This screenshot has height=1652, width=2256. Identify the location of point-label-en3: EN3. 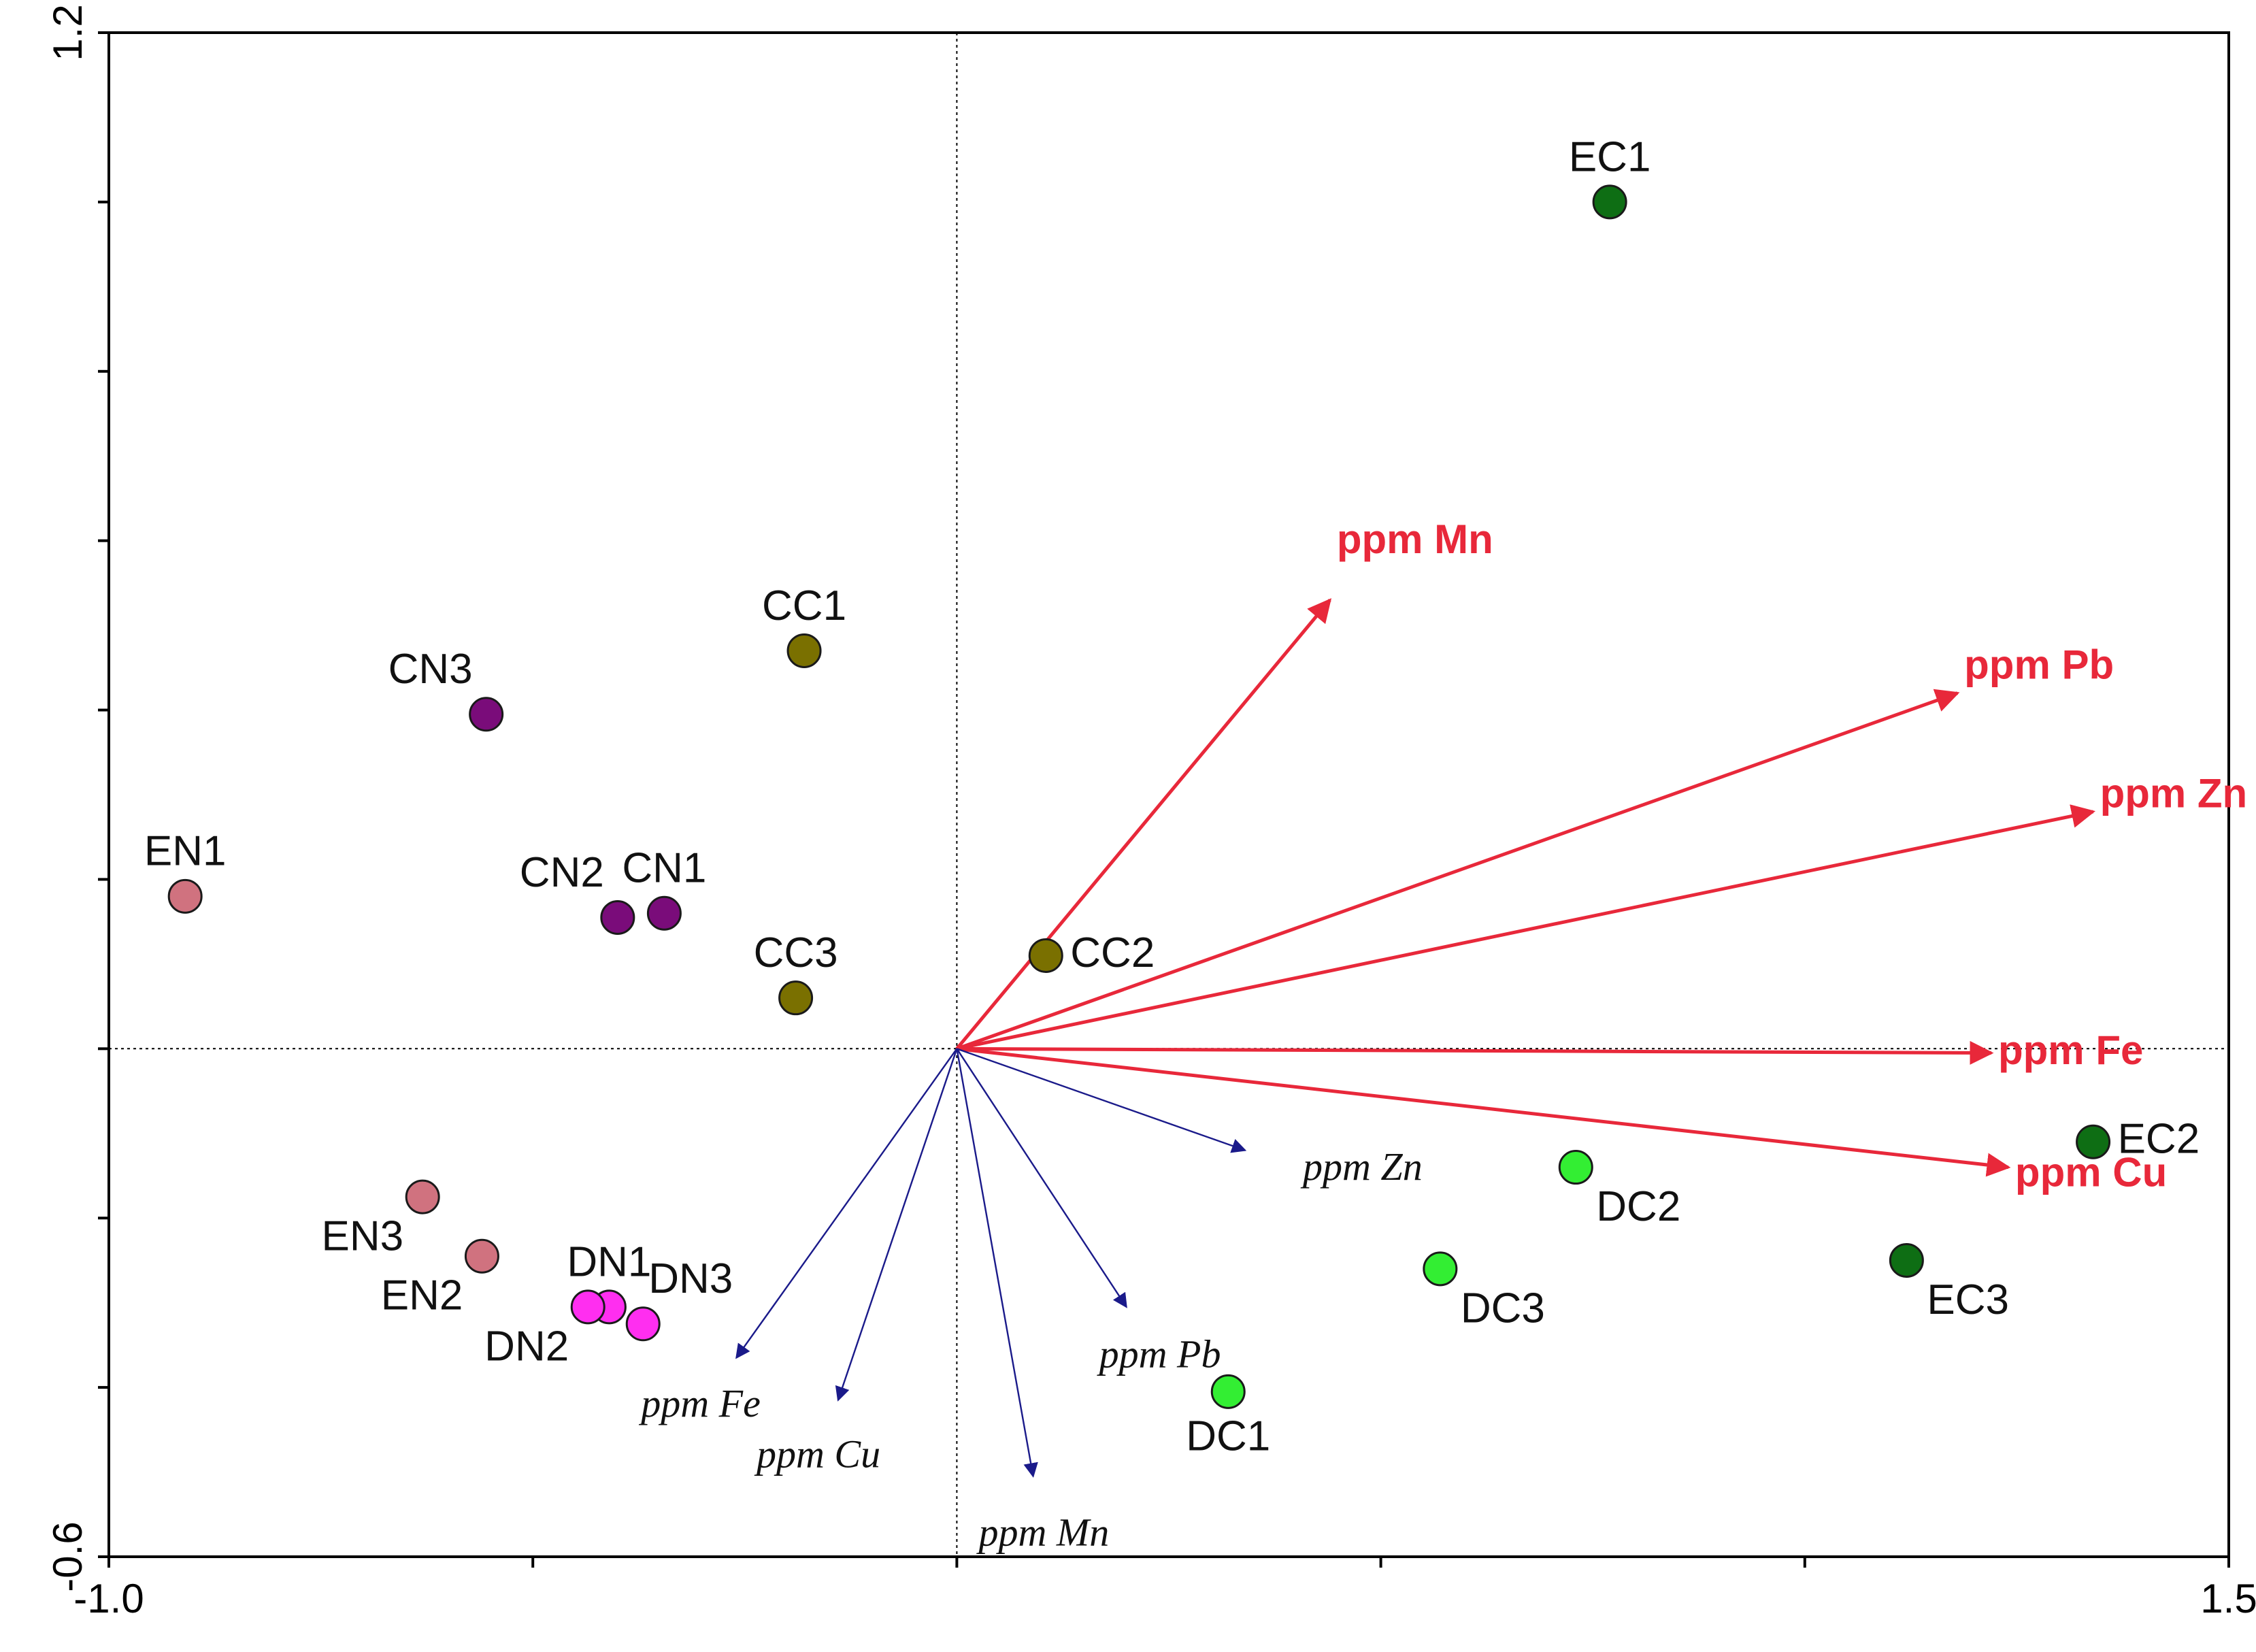
(363, 1235).